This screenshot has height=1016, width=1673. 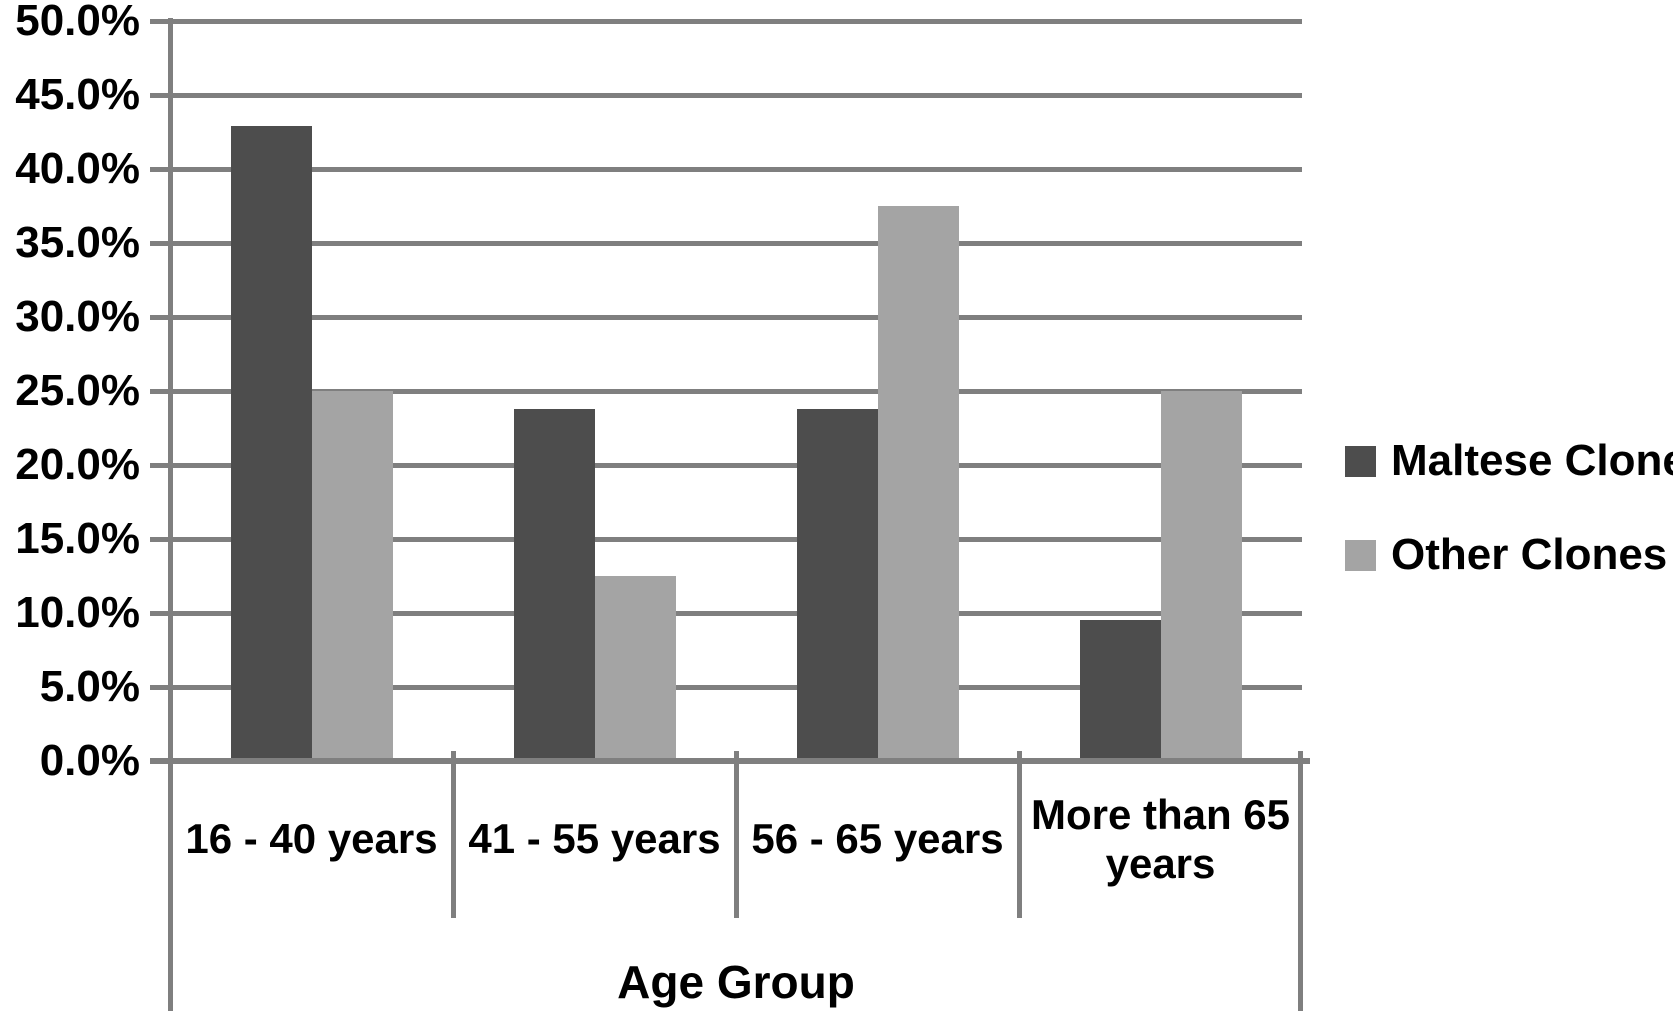 I want to click on y-tick-50.0%, so click(x=163, y=21).